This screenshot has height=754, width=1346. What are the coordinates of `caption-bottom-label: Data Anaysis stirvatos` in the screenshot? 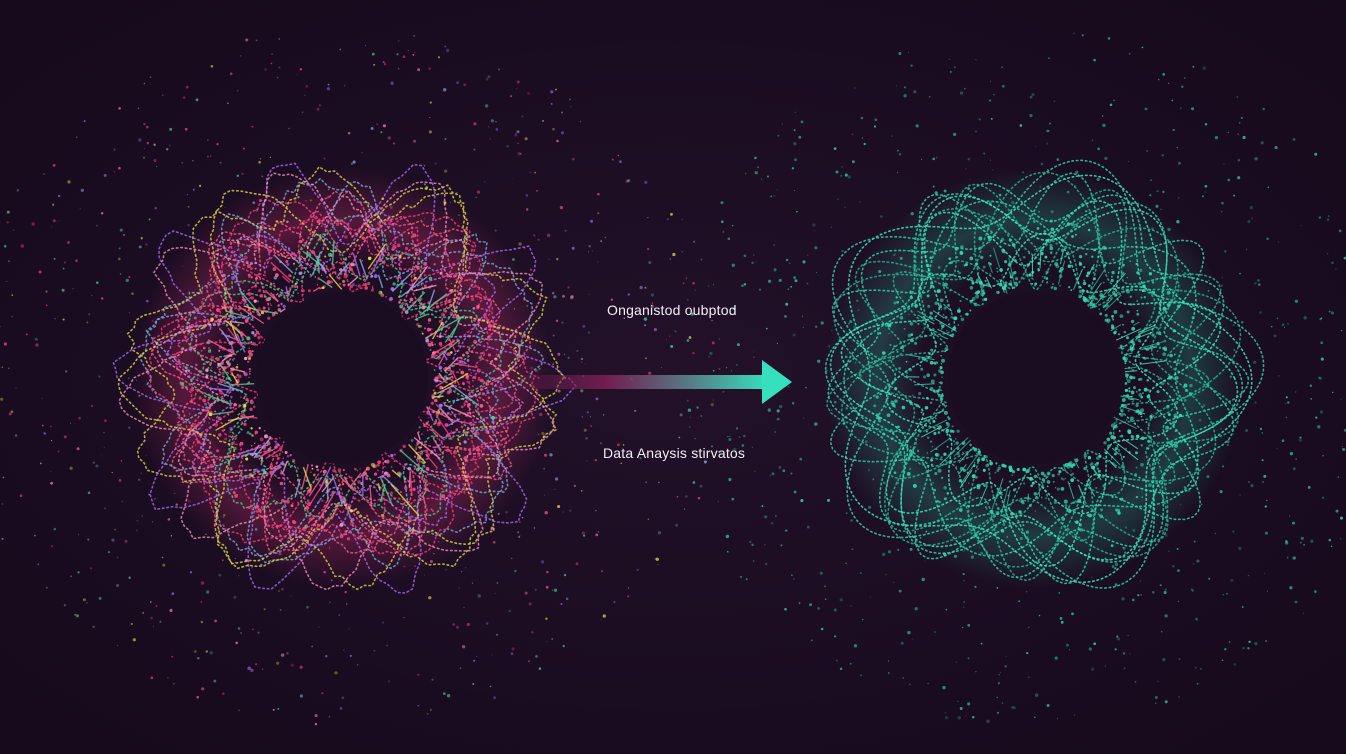 It's located at (674, 453).